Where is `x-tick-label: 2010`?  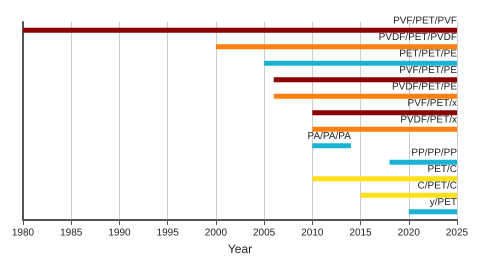 x-tick-label: 2010 is located at coordinates (312, 233).